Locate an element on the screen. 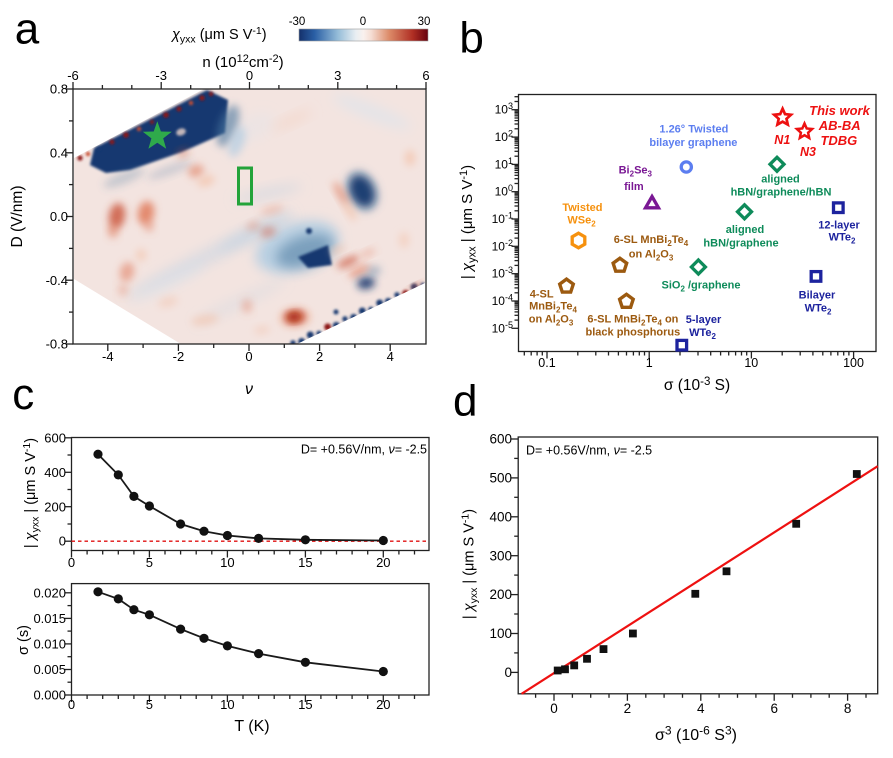 The width and height of the screenshot is (893, 758). svg-text: σ3 (10-6 S3) is located at coordinates (696, 734).